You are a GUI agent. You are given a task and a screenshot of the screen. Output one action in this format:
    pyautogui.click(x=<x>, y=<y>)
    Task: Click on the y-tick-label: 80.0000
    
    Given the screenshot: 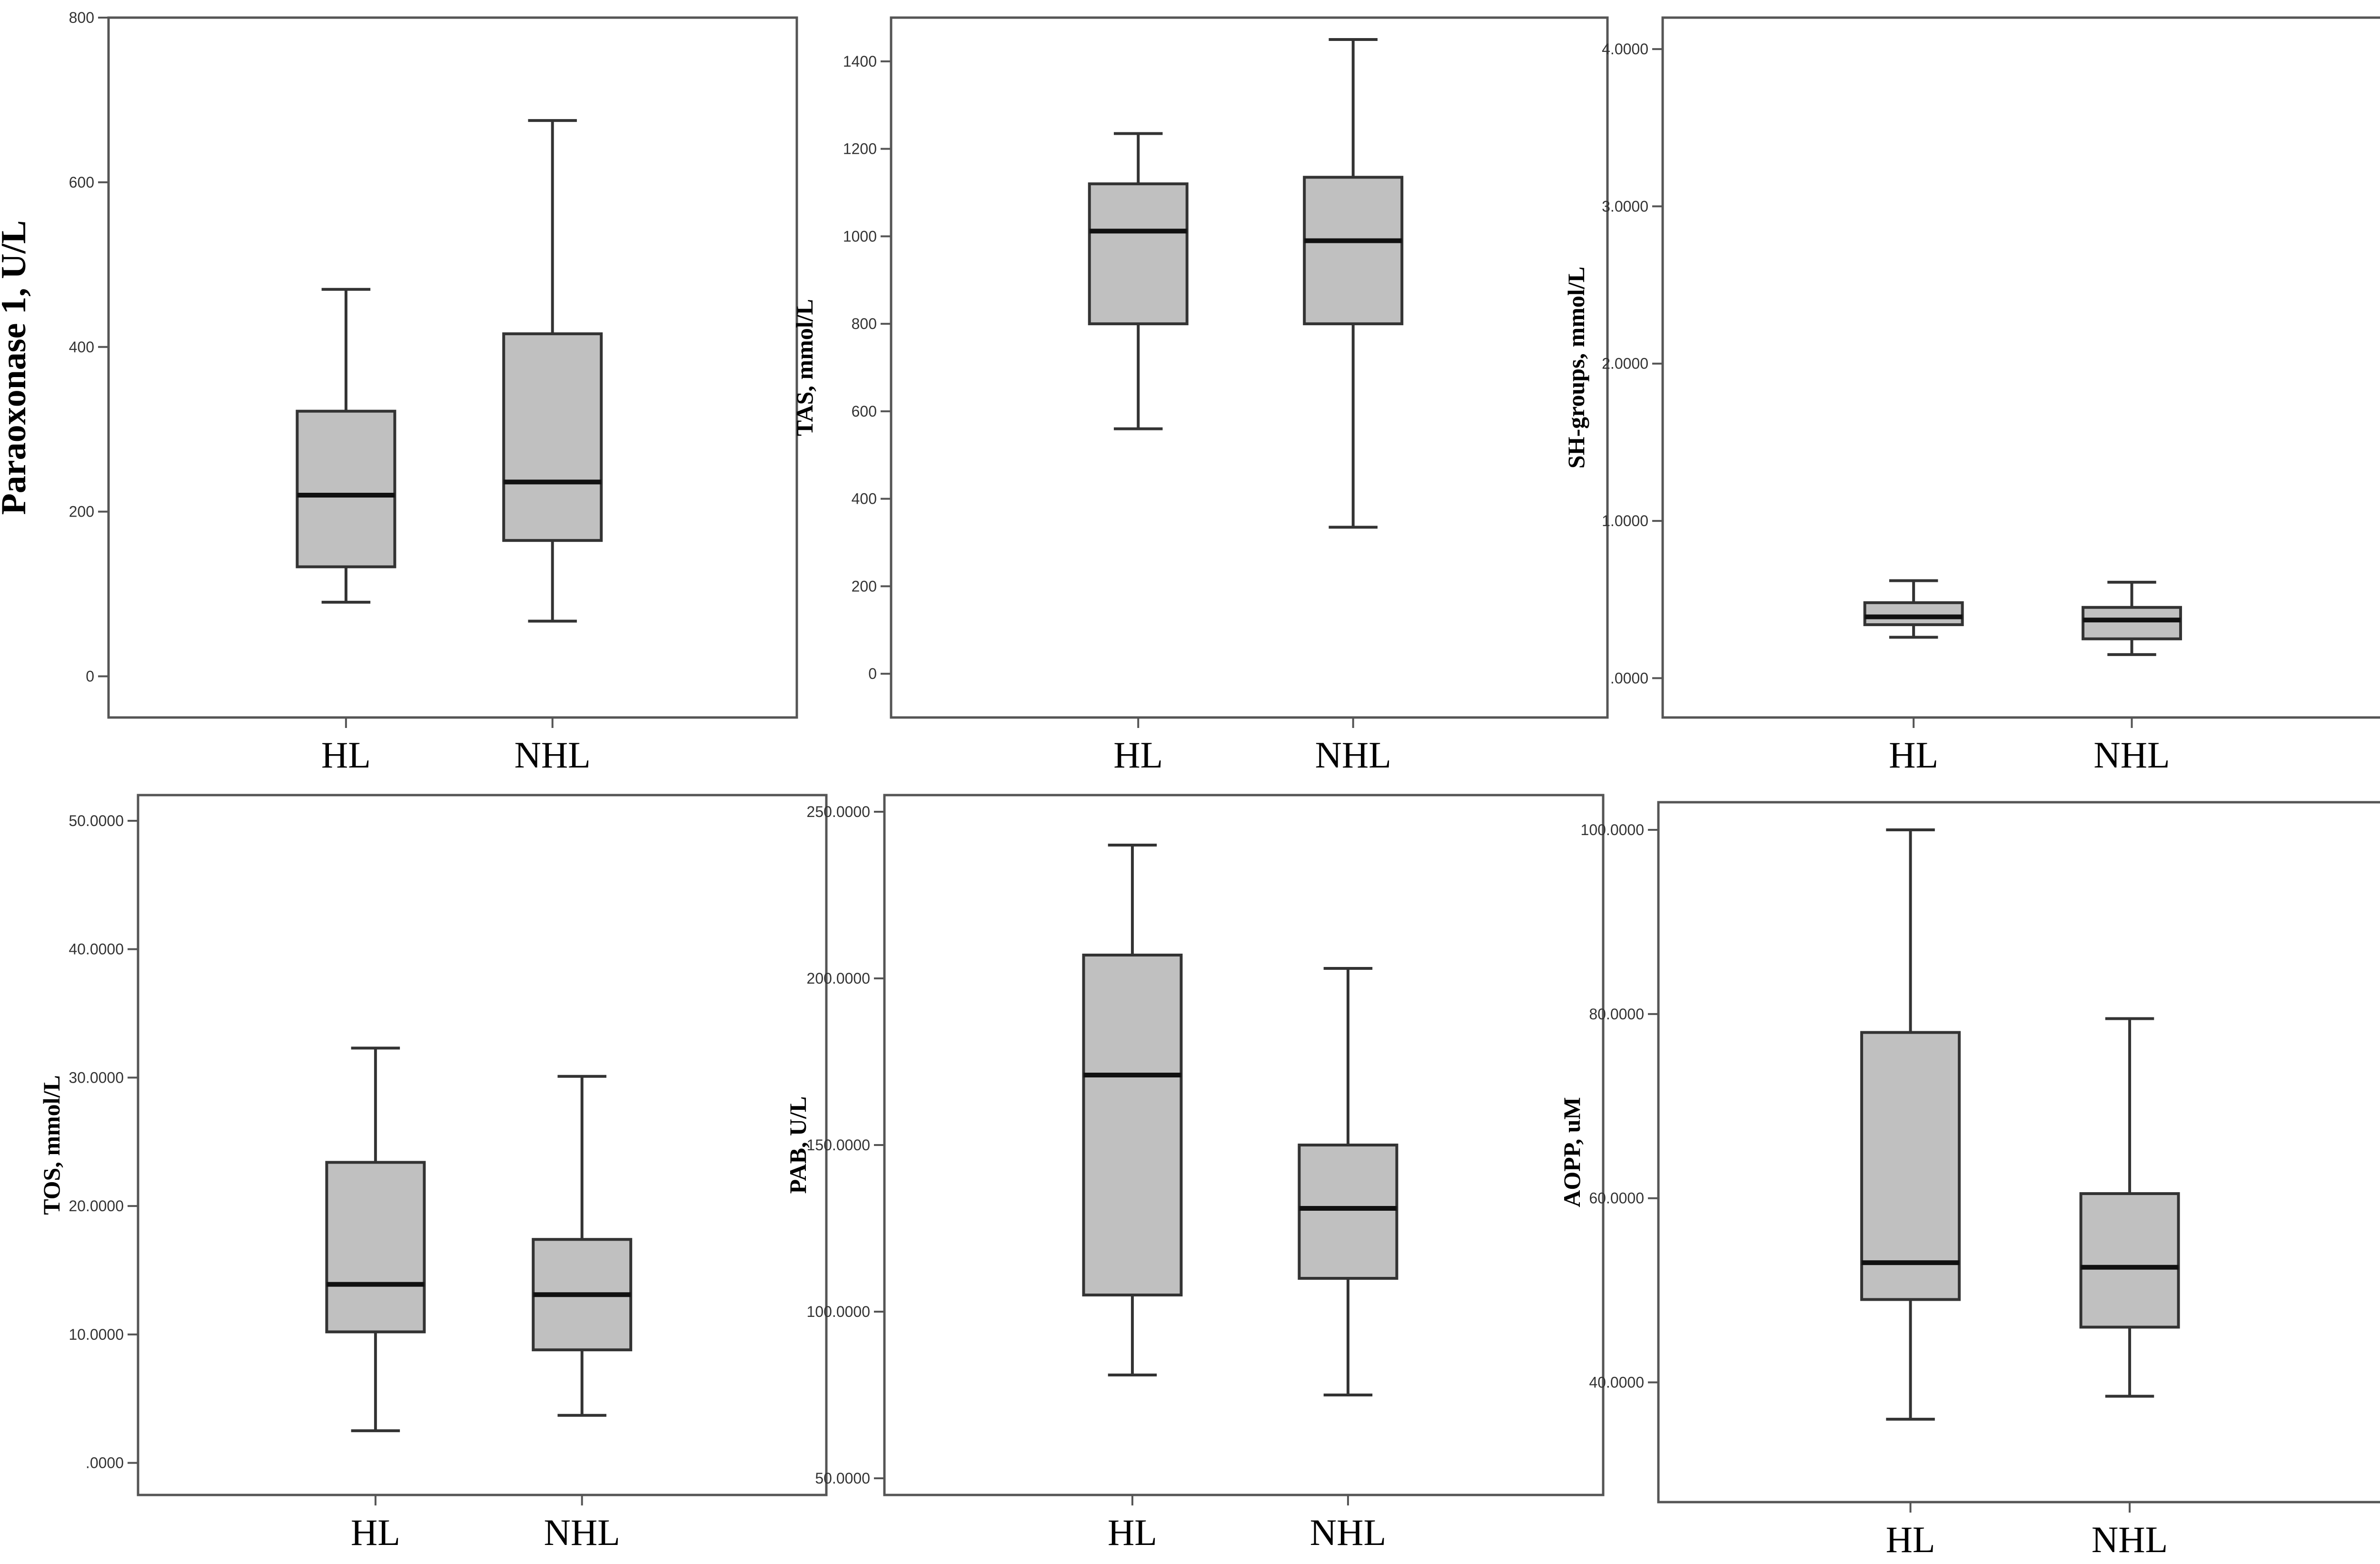 What is the action you would take?
    pyautogui.click(x=1616, y=1015)
    